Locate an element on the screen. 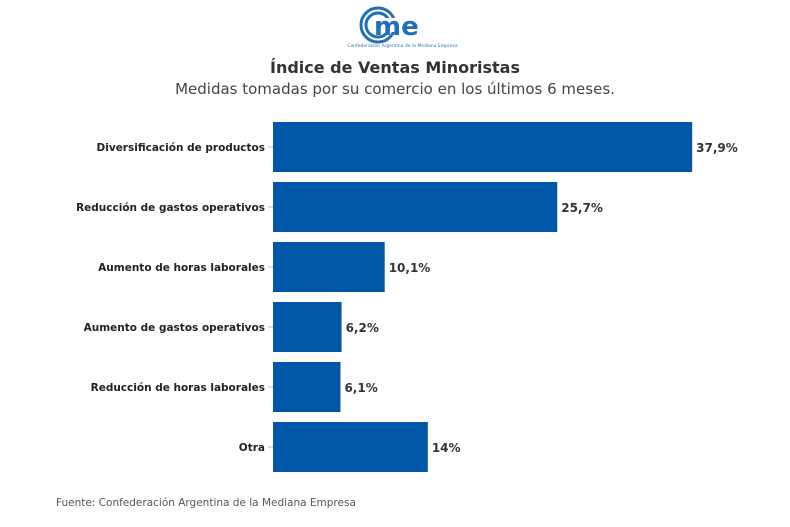 The width and height of the screenshot is (790, 527). chart-title: Índice de Ventas Minoristas is located at coordinates (394, 67).